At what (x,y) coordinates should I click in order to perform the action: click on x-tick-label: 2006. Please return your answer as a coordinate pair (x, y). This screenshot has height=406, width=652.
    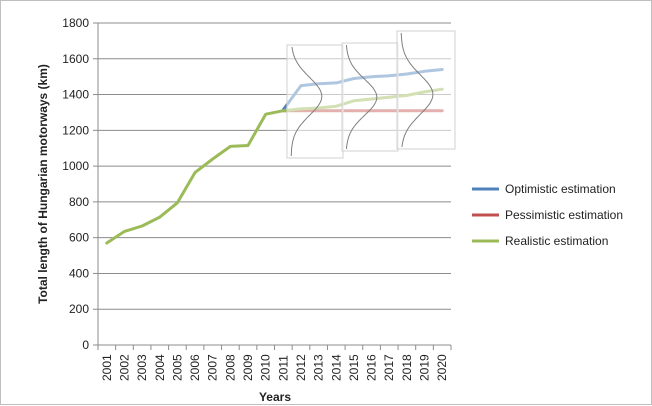
    Looking at the image, I should click on (195, 367).